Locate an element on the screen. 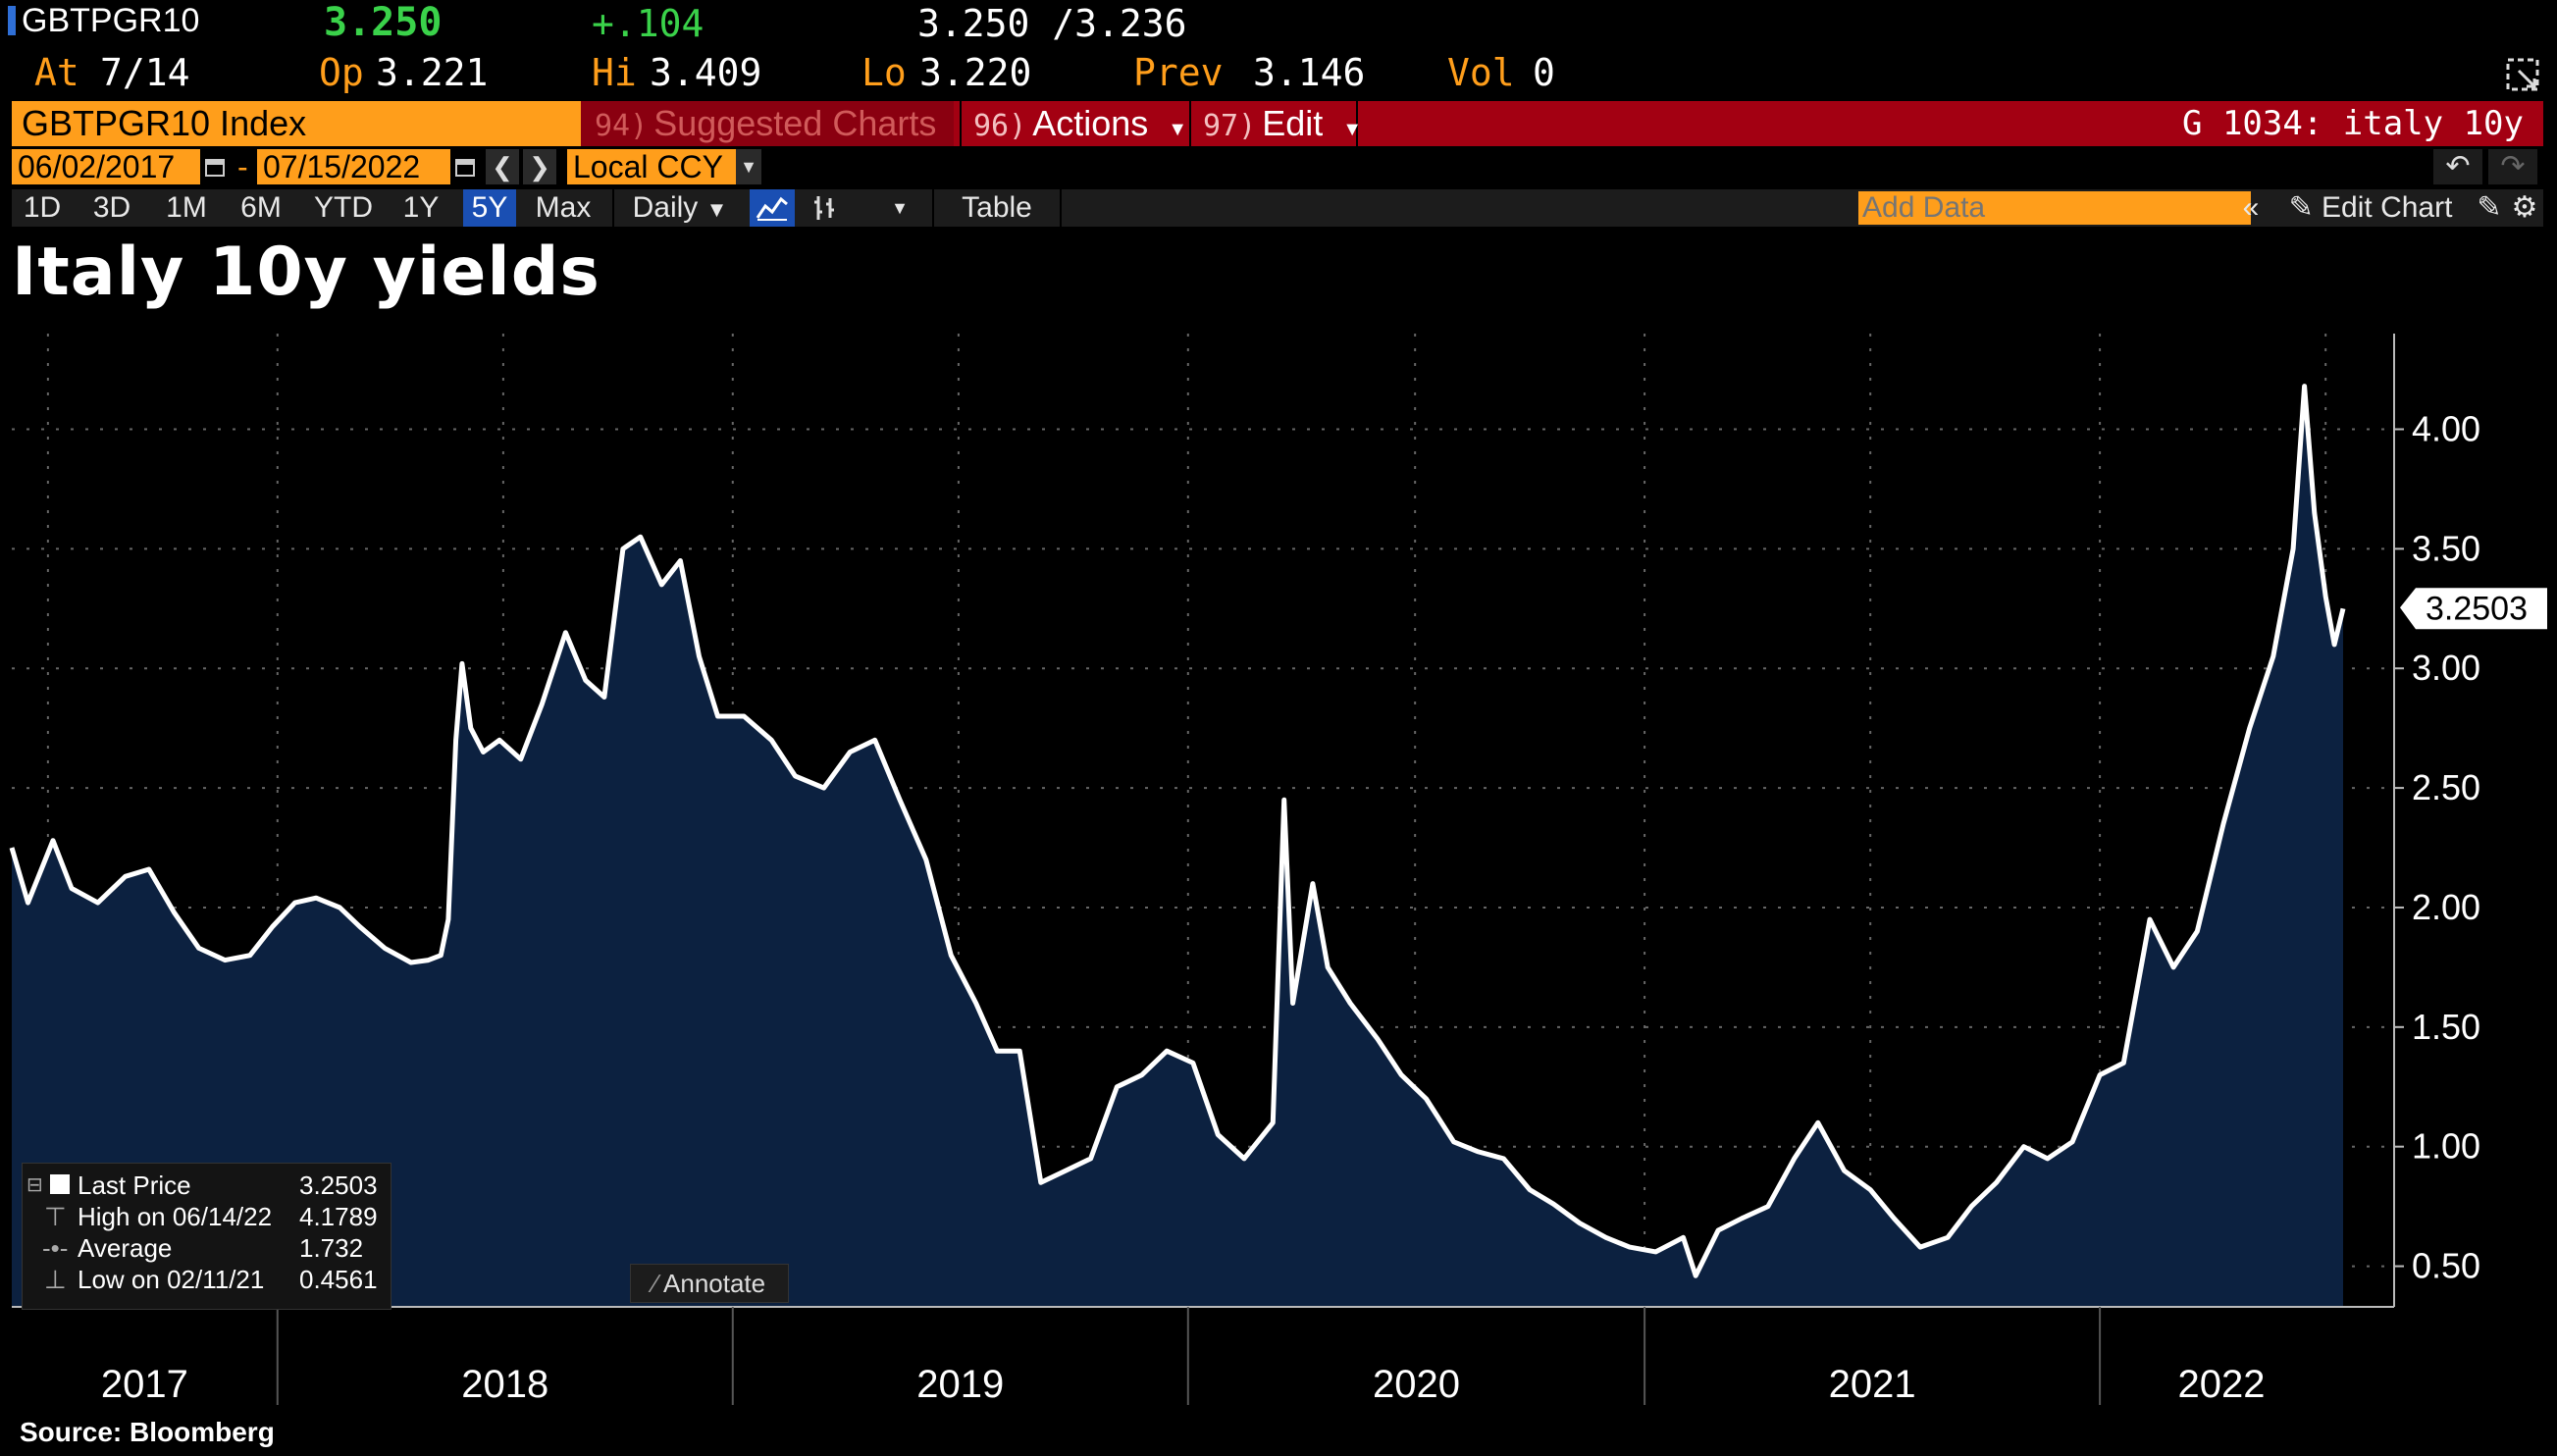 Image resolution: width=2557 pixels, height=1456 pixels. period-1d: 1D is located at coordinates (43, 207).